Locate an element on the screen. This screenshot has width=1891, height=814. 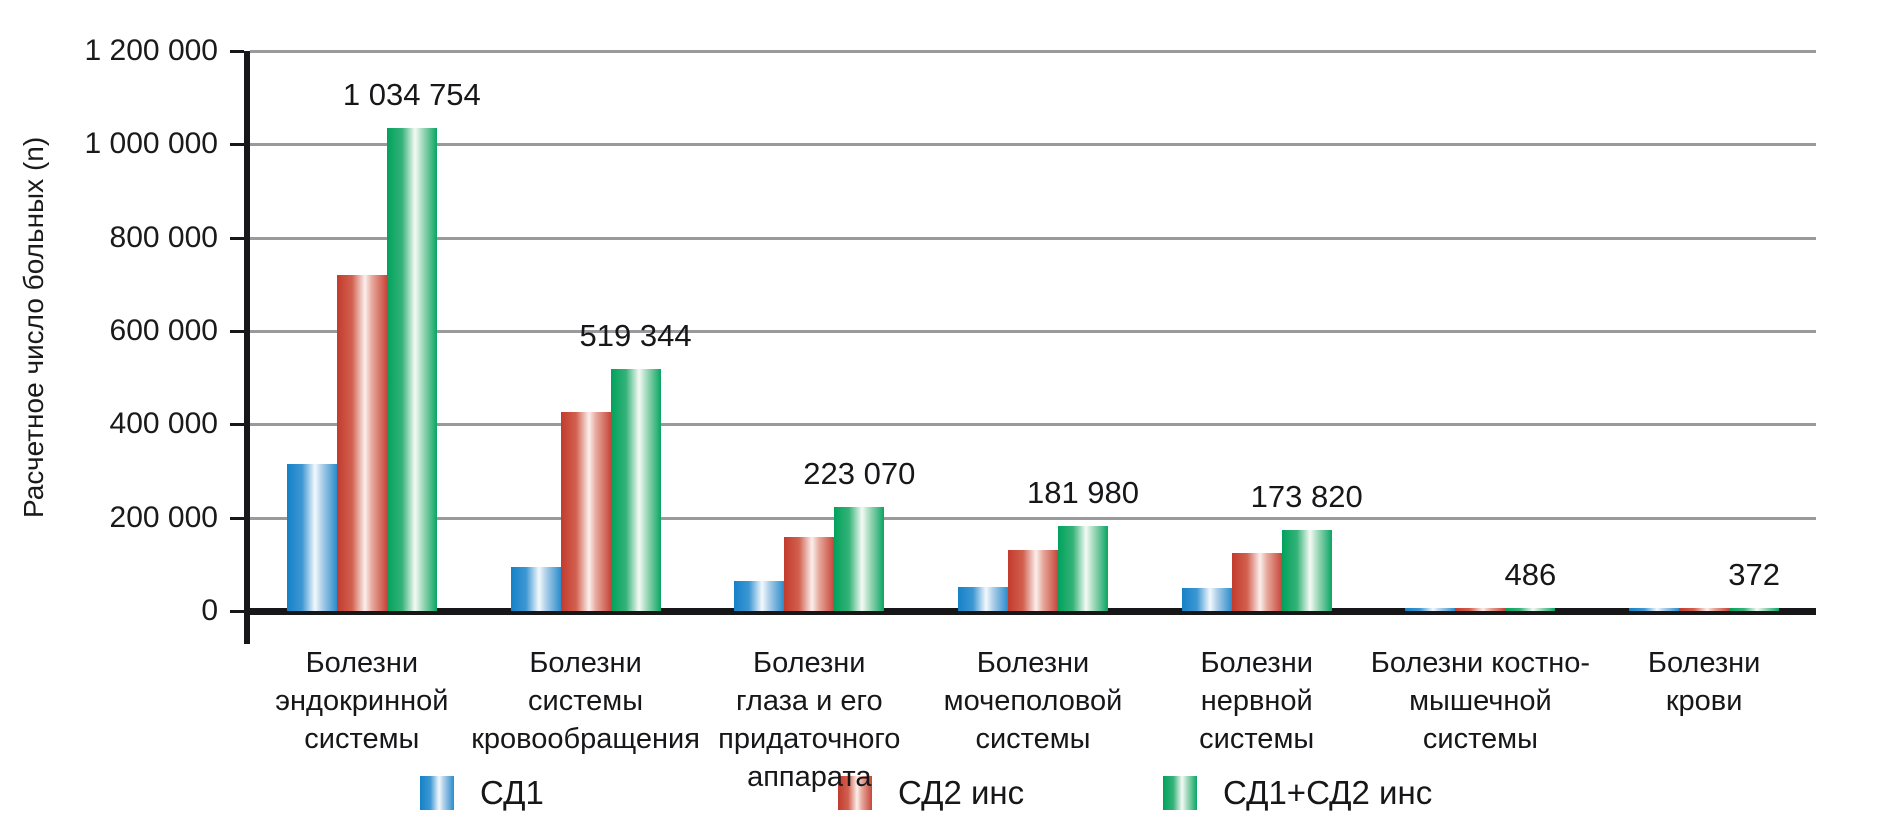
value-label: 181 980 is located at coordinates (1083, 492).